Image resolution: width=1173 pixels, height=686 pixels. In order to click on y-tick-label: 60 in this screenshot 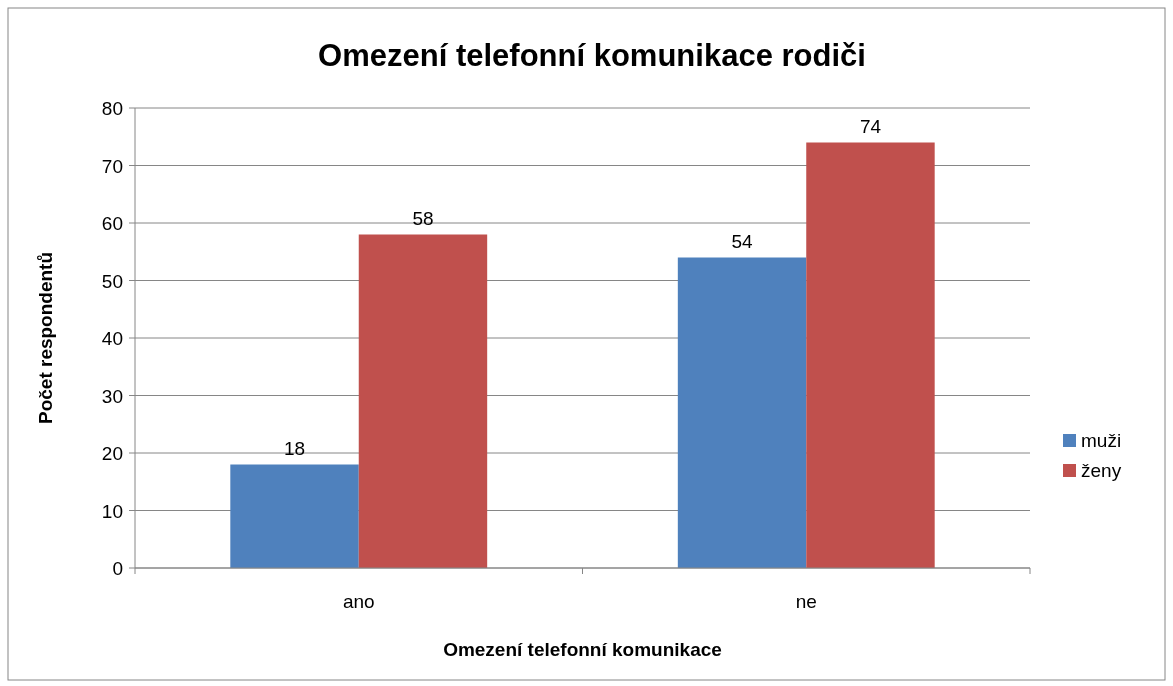, I will do `click(112, 223)`.